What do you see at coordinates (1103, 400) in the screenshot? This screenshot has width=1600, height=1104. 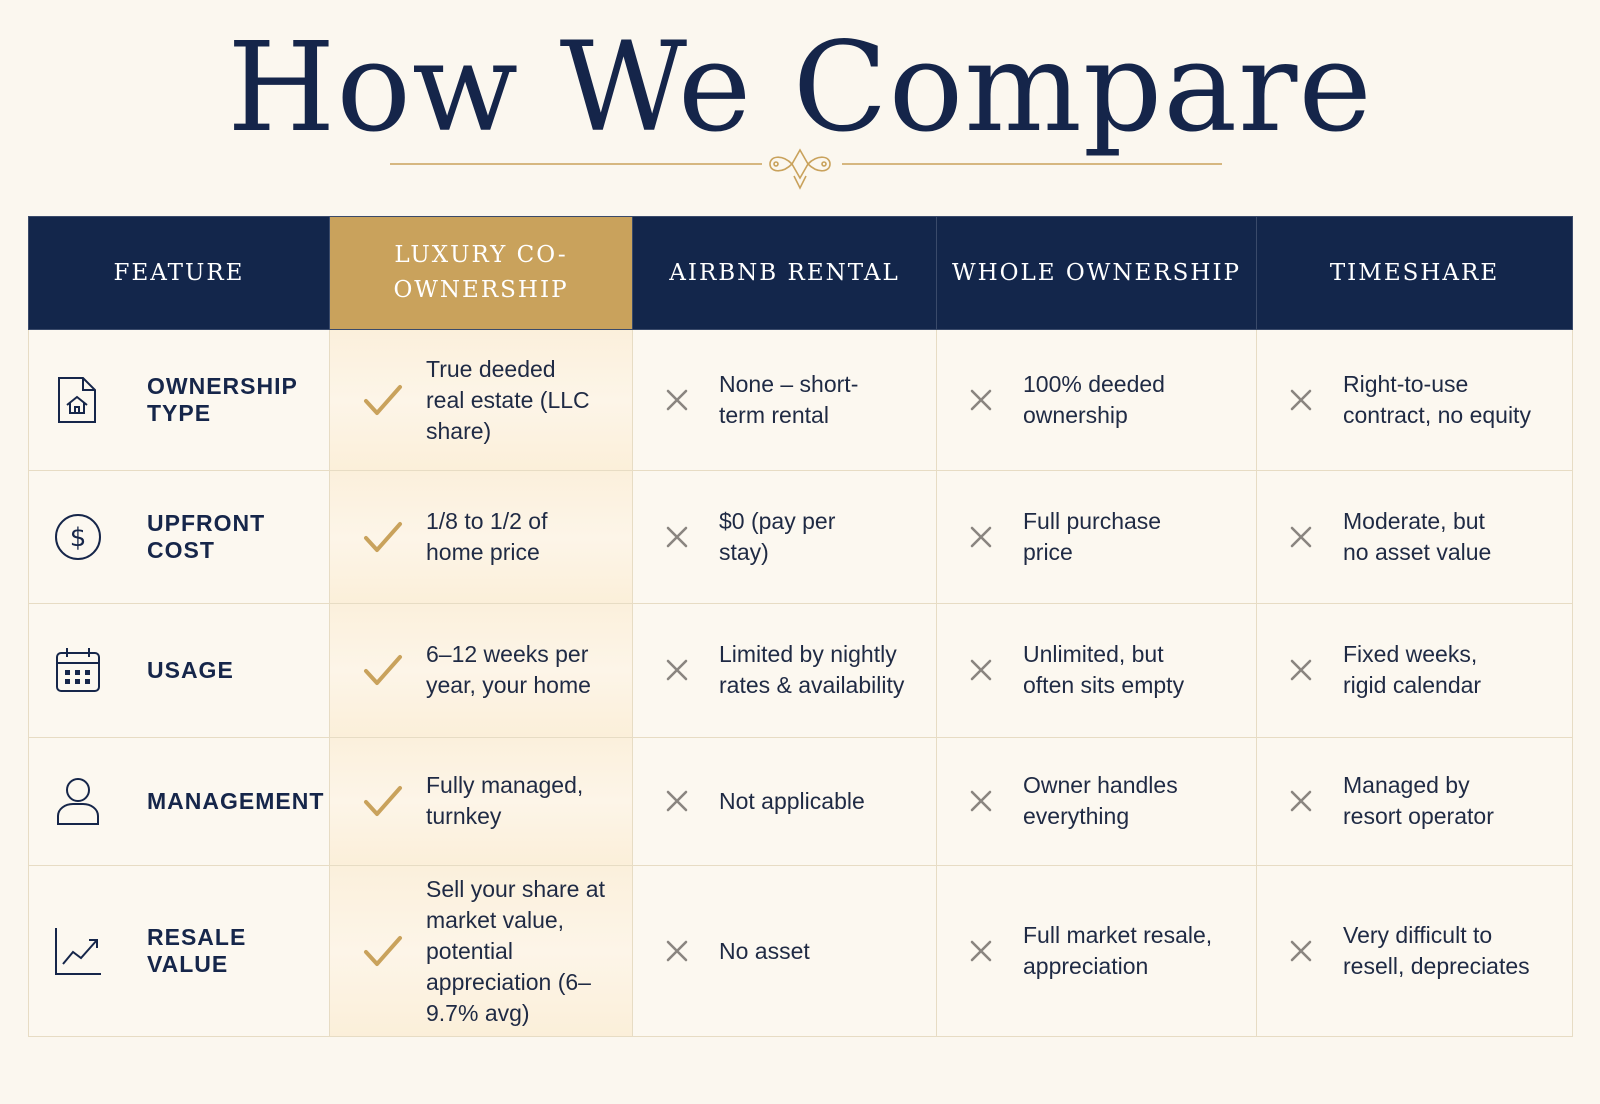 I see `cell-text: 100% deeded ownership` at bounding box center [1103, 400].